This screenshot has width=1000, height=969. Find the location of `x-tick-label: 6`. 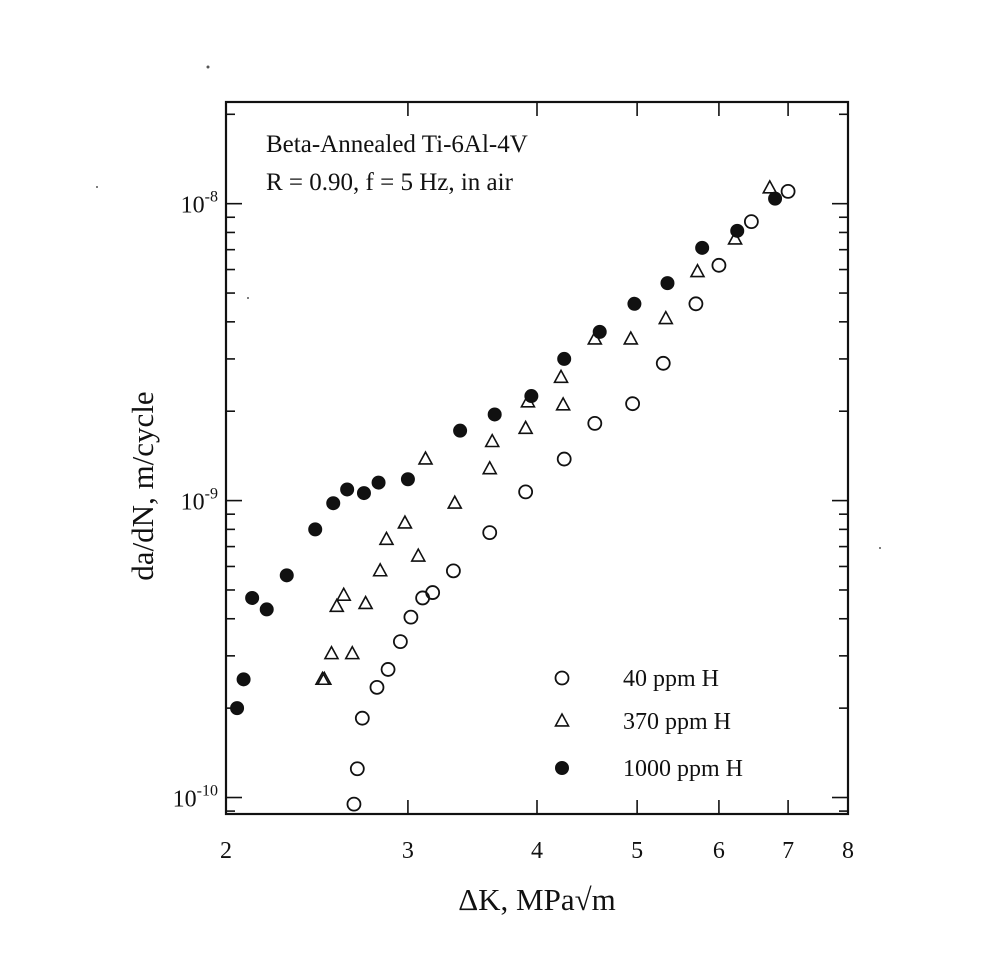

x-tick-label: 6 is located at coordinates (719, 851).